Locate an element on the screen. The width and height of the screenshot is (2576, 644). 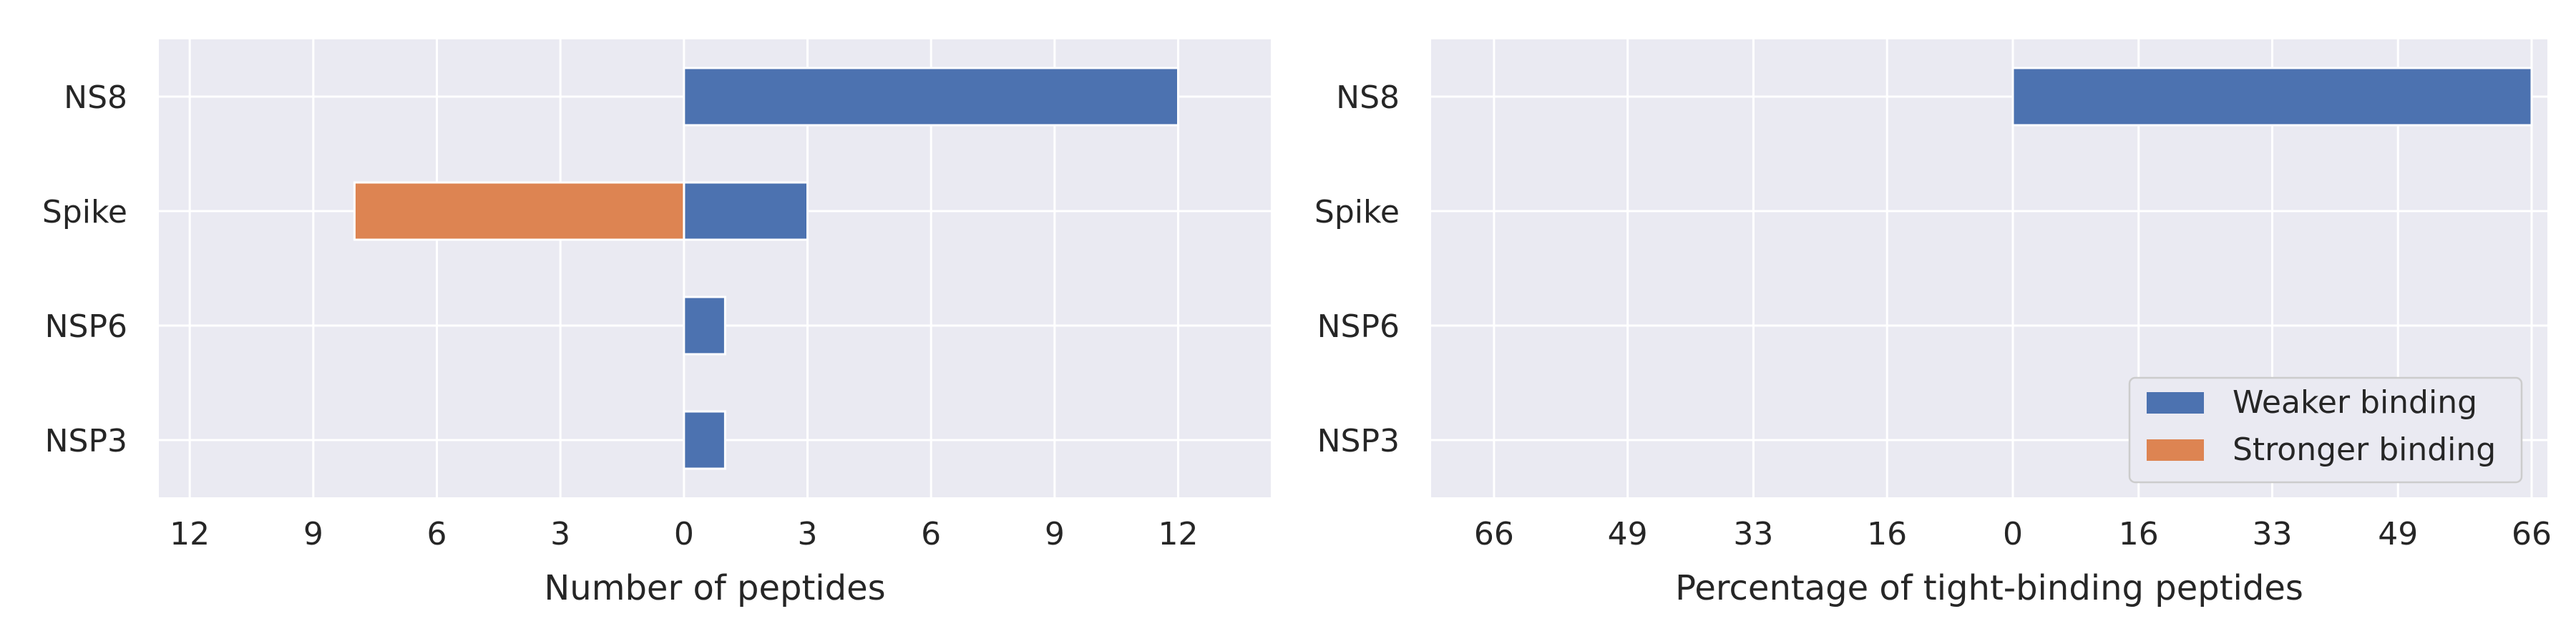
legend: Weaker binding Stronger binding is located at coordinates (2325, 430).